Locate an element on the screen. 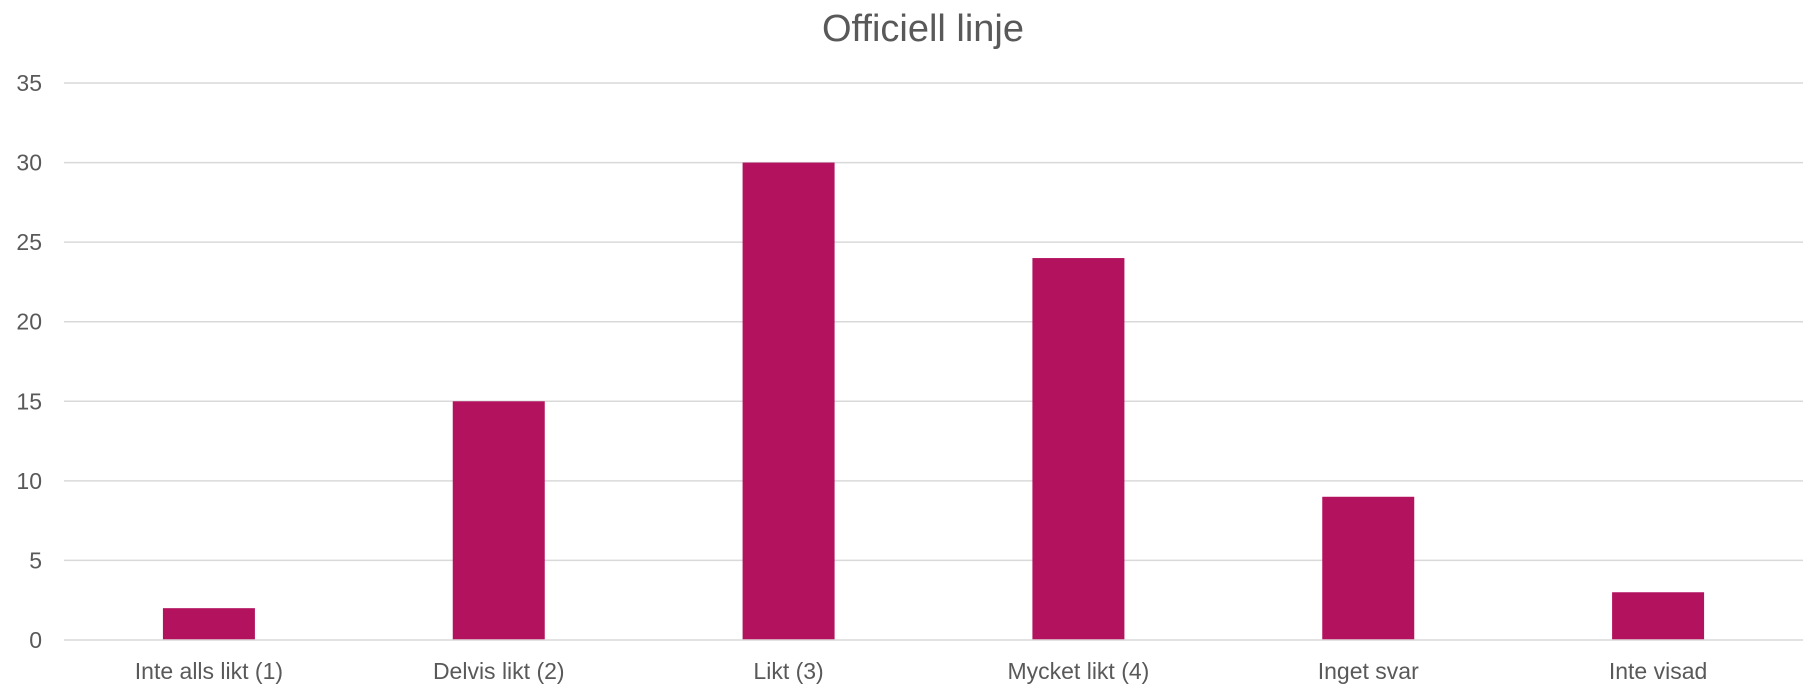  x-category-label: Mycket likt (4) is located at coordinates (1078, 671).